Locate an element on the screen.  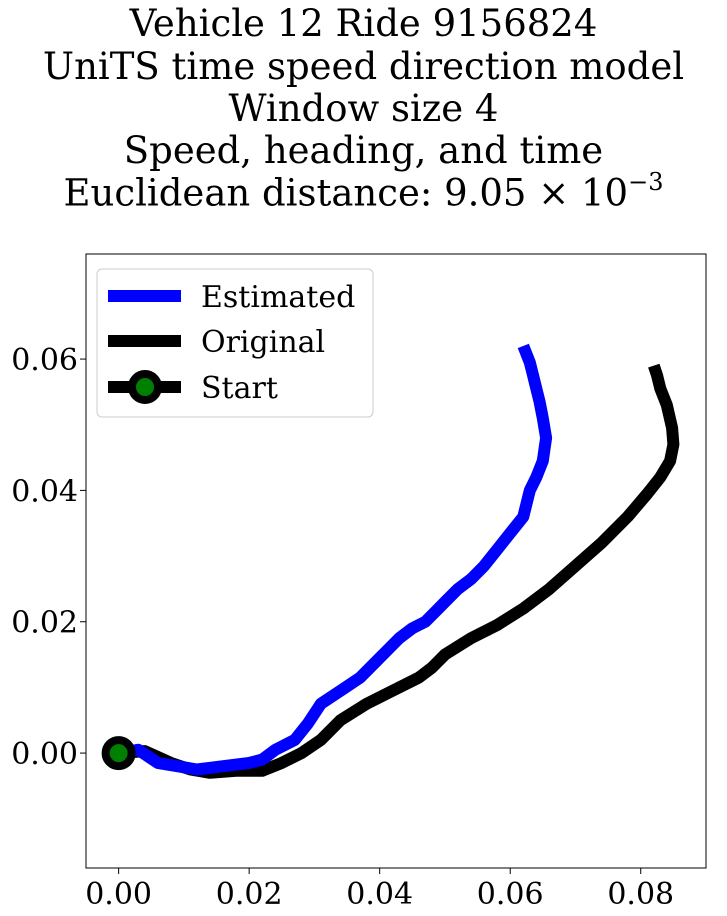
chart-title-line-3: Window size 4 is located at coordinates (363, 108).